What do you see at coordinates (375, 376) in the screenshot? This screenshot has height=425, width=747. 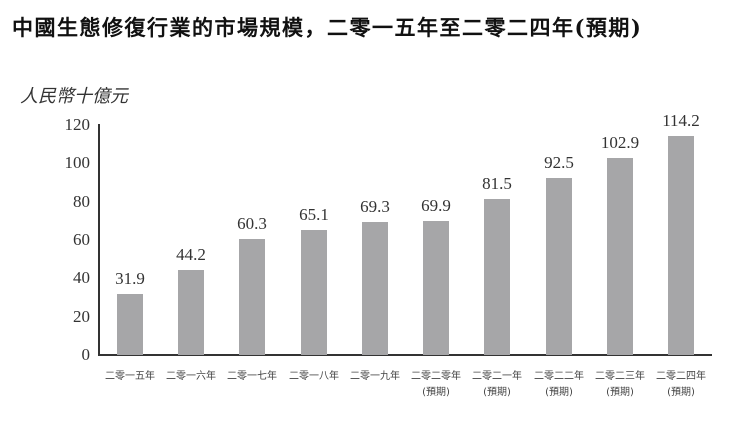 I see `x-category-label: 二零一九年` at bounding box center [375, 376].